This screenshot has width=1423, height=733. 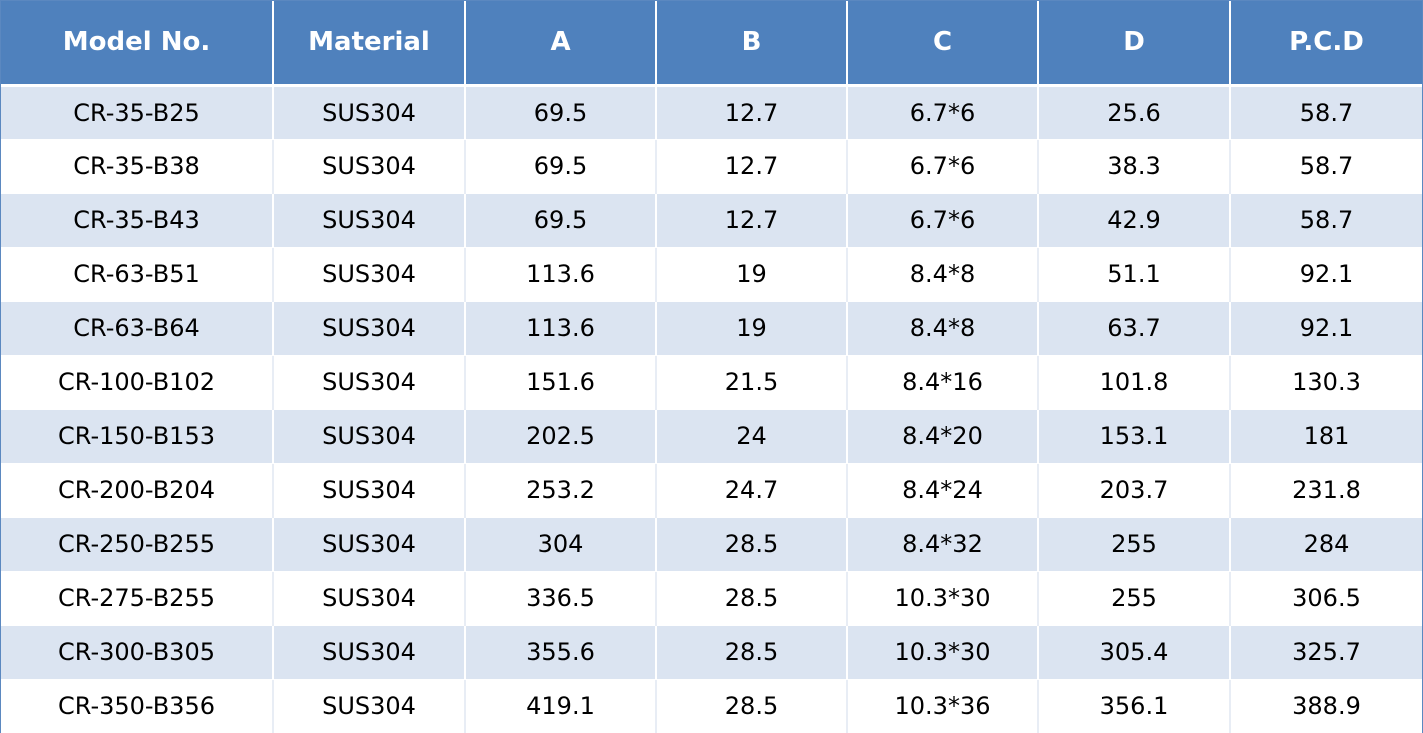 What do you see at coordinates (1133, 273) in the screenshot?
I see `cell-d: 51.1` at bounding box center [1133, 273].